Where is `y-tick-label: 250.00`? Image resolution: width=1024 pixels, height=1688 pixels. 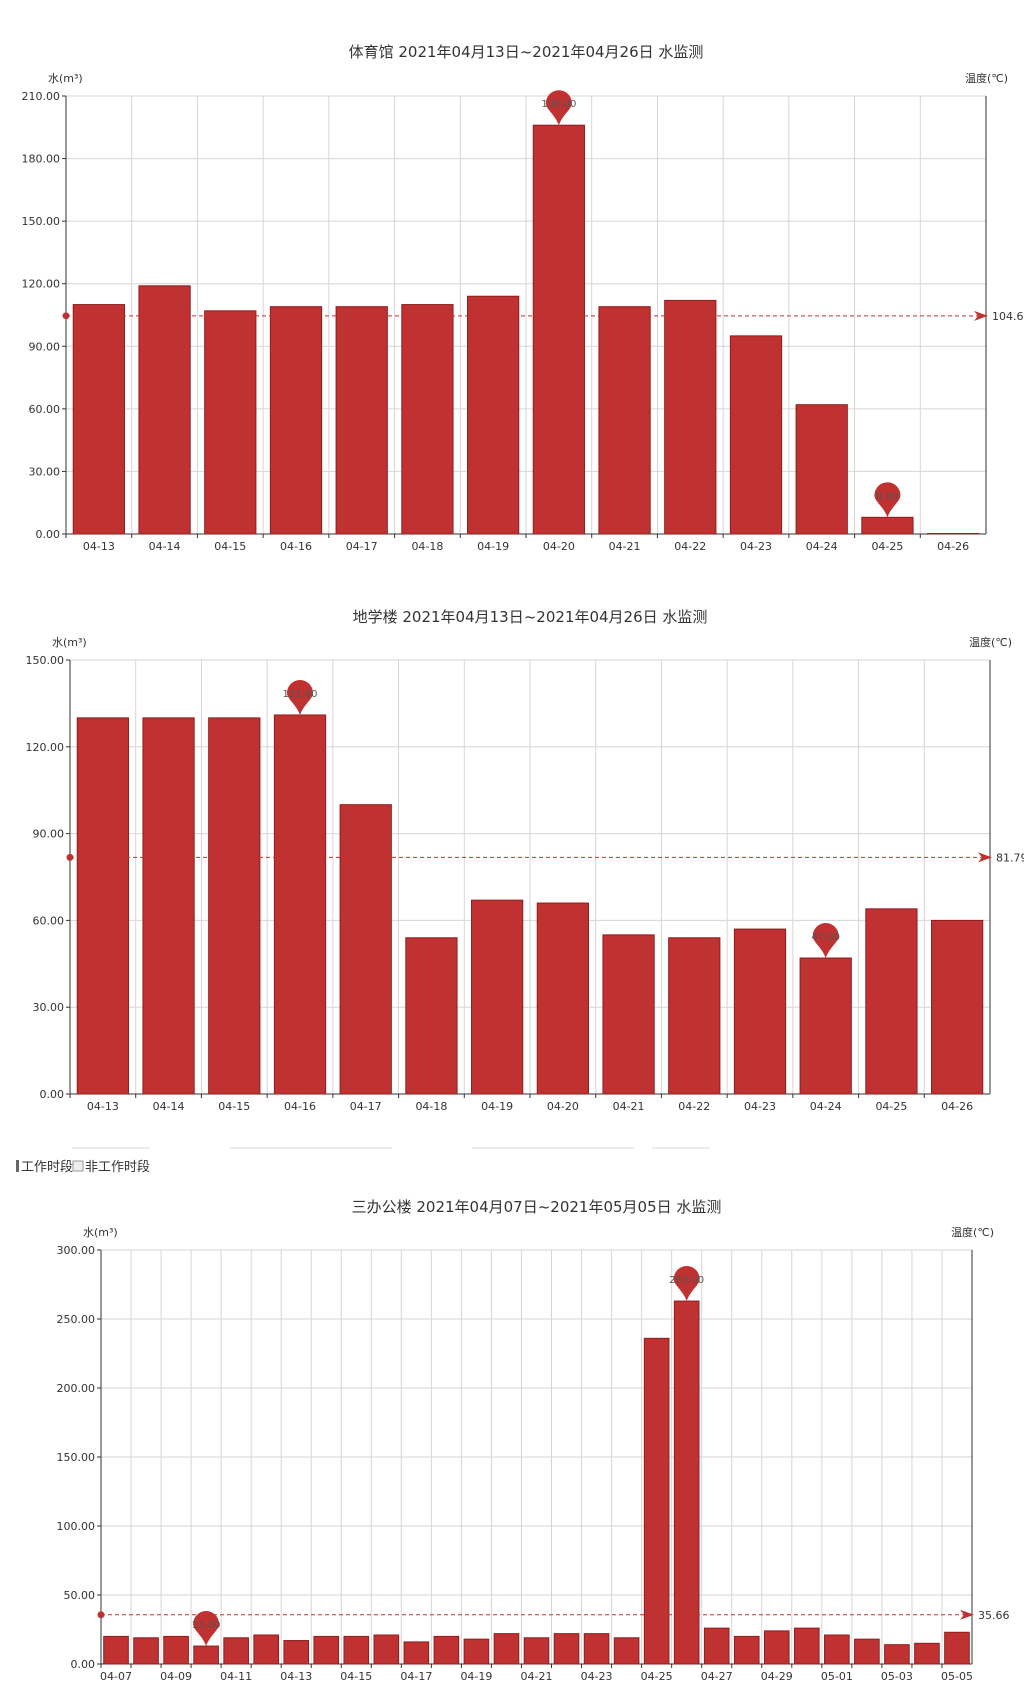 y-tick-label: 250.00 is located at coordinates (76, 1319).